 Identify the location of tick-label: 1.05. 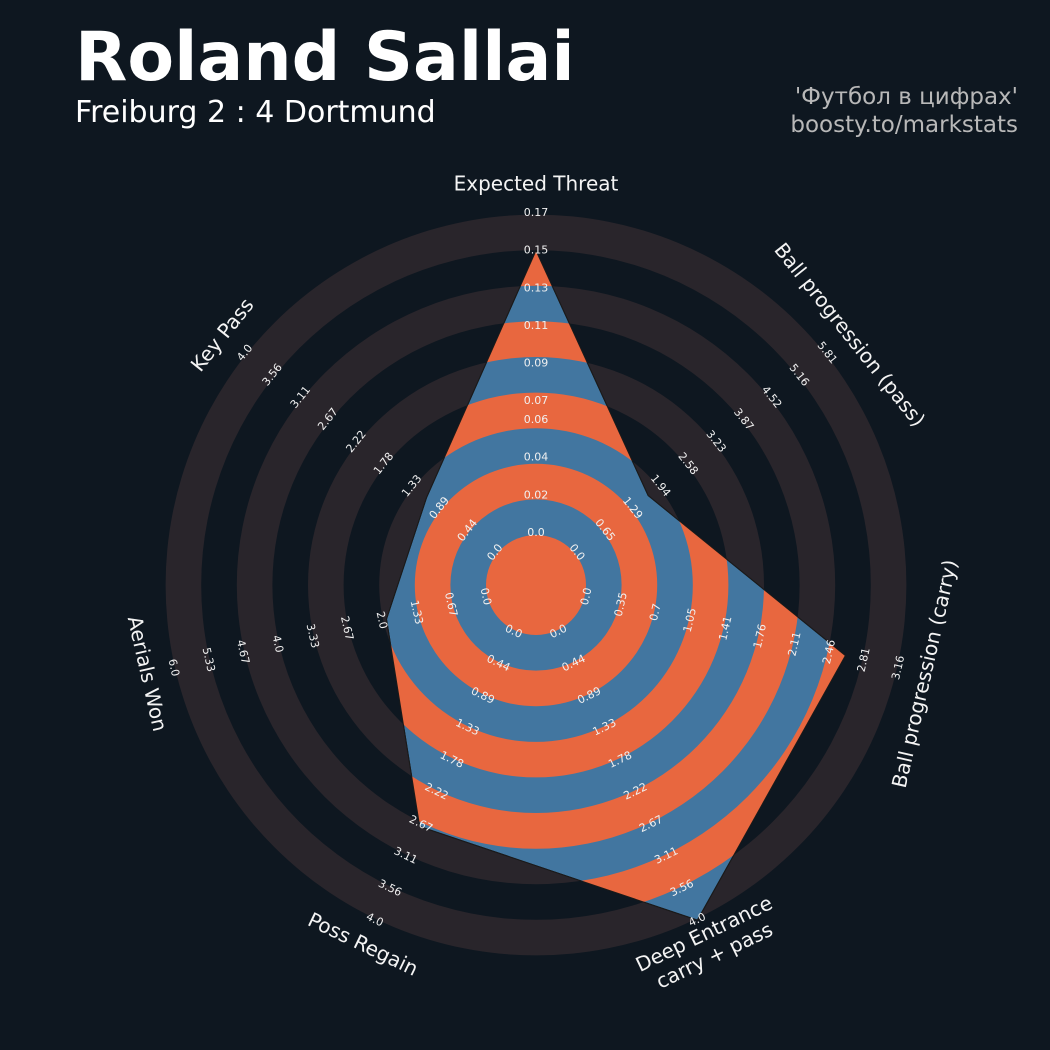
(690, 620).